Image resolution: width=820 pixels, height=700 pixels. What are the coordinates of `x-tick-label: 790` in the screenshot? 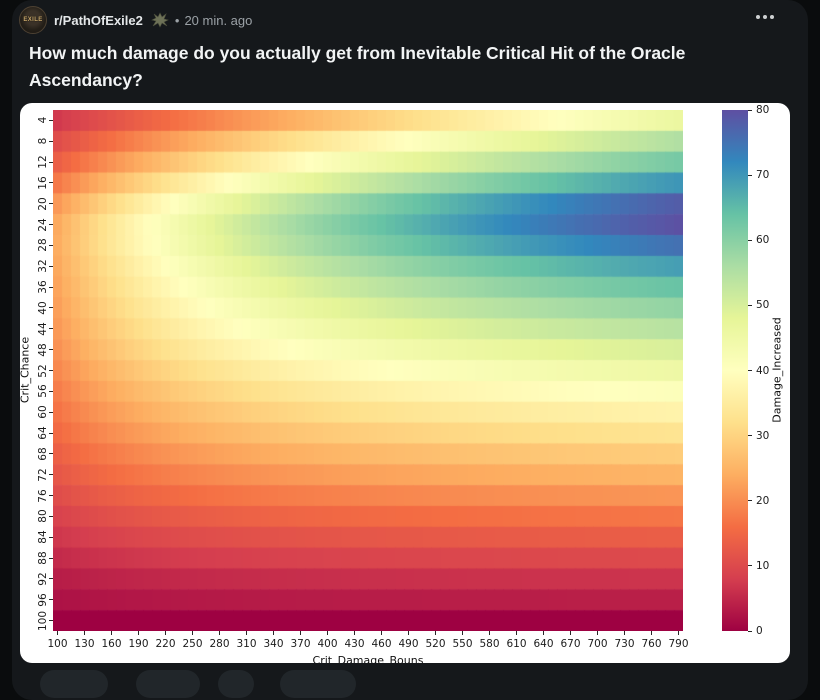 It's located at (678, 644).